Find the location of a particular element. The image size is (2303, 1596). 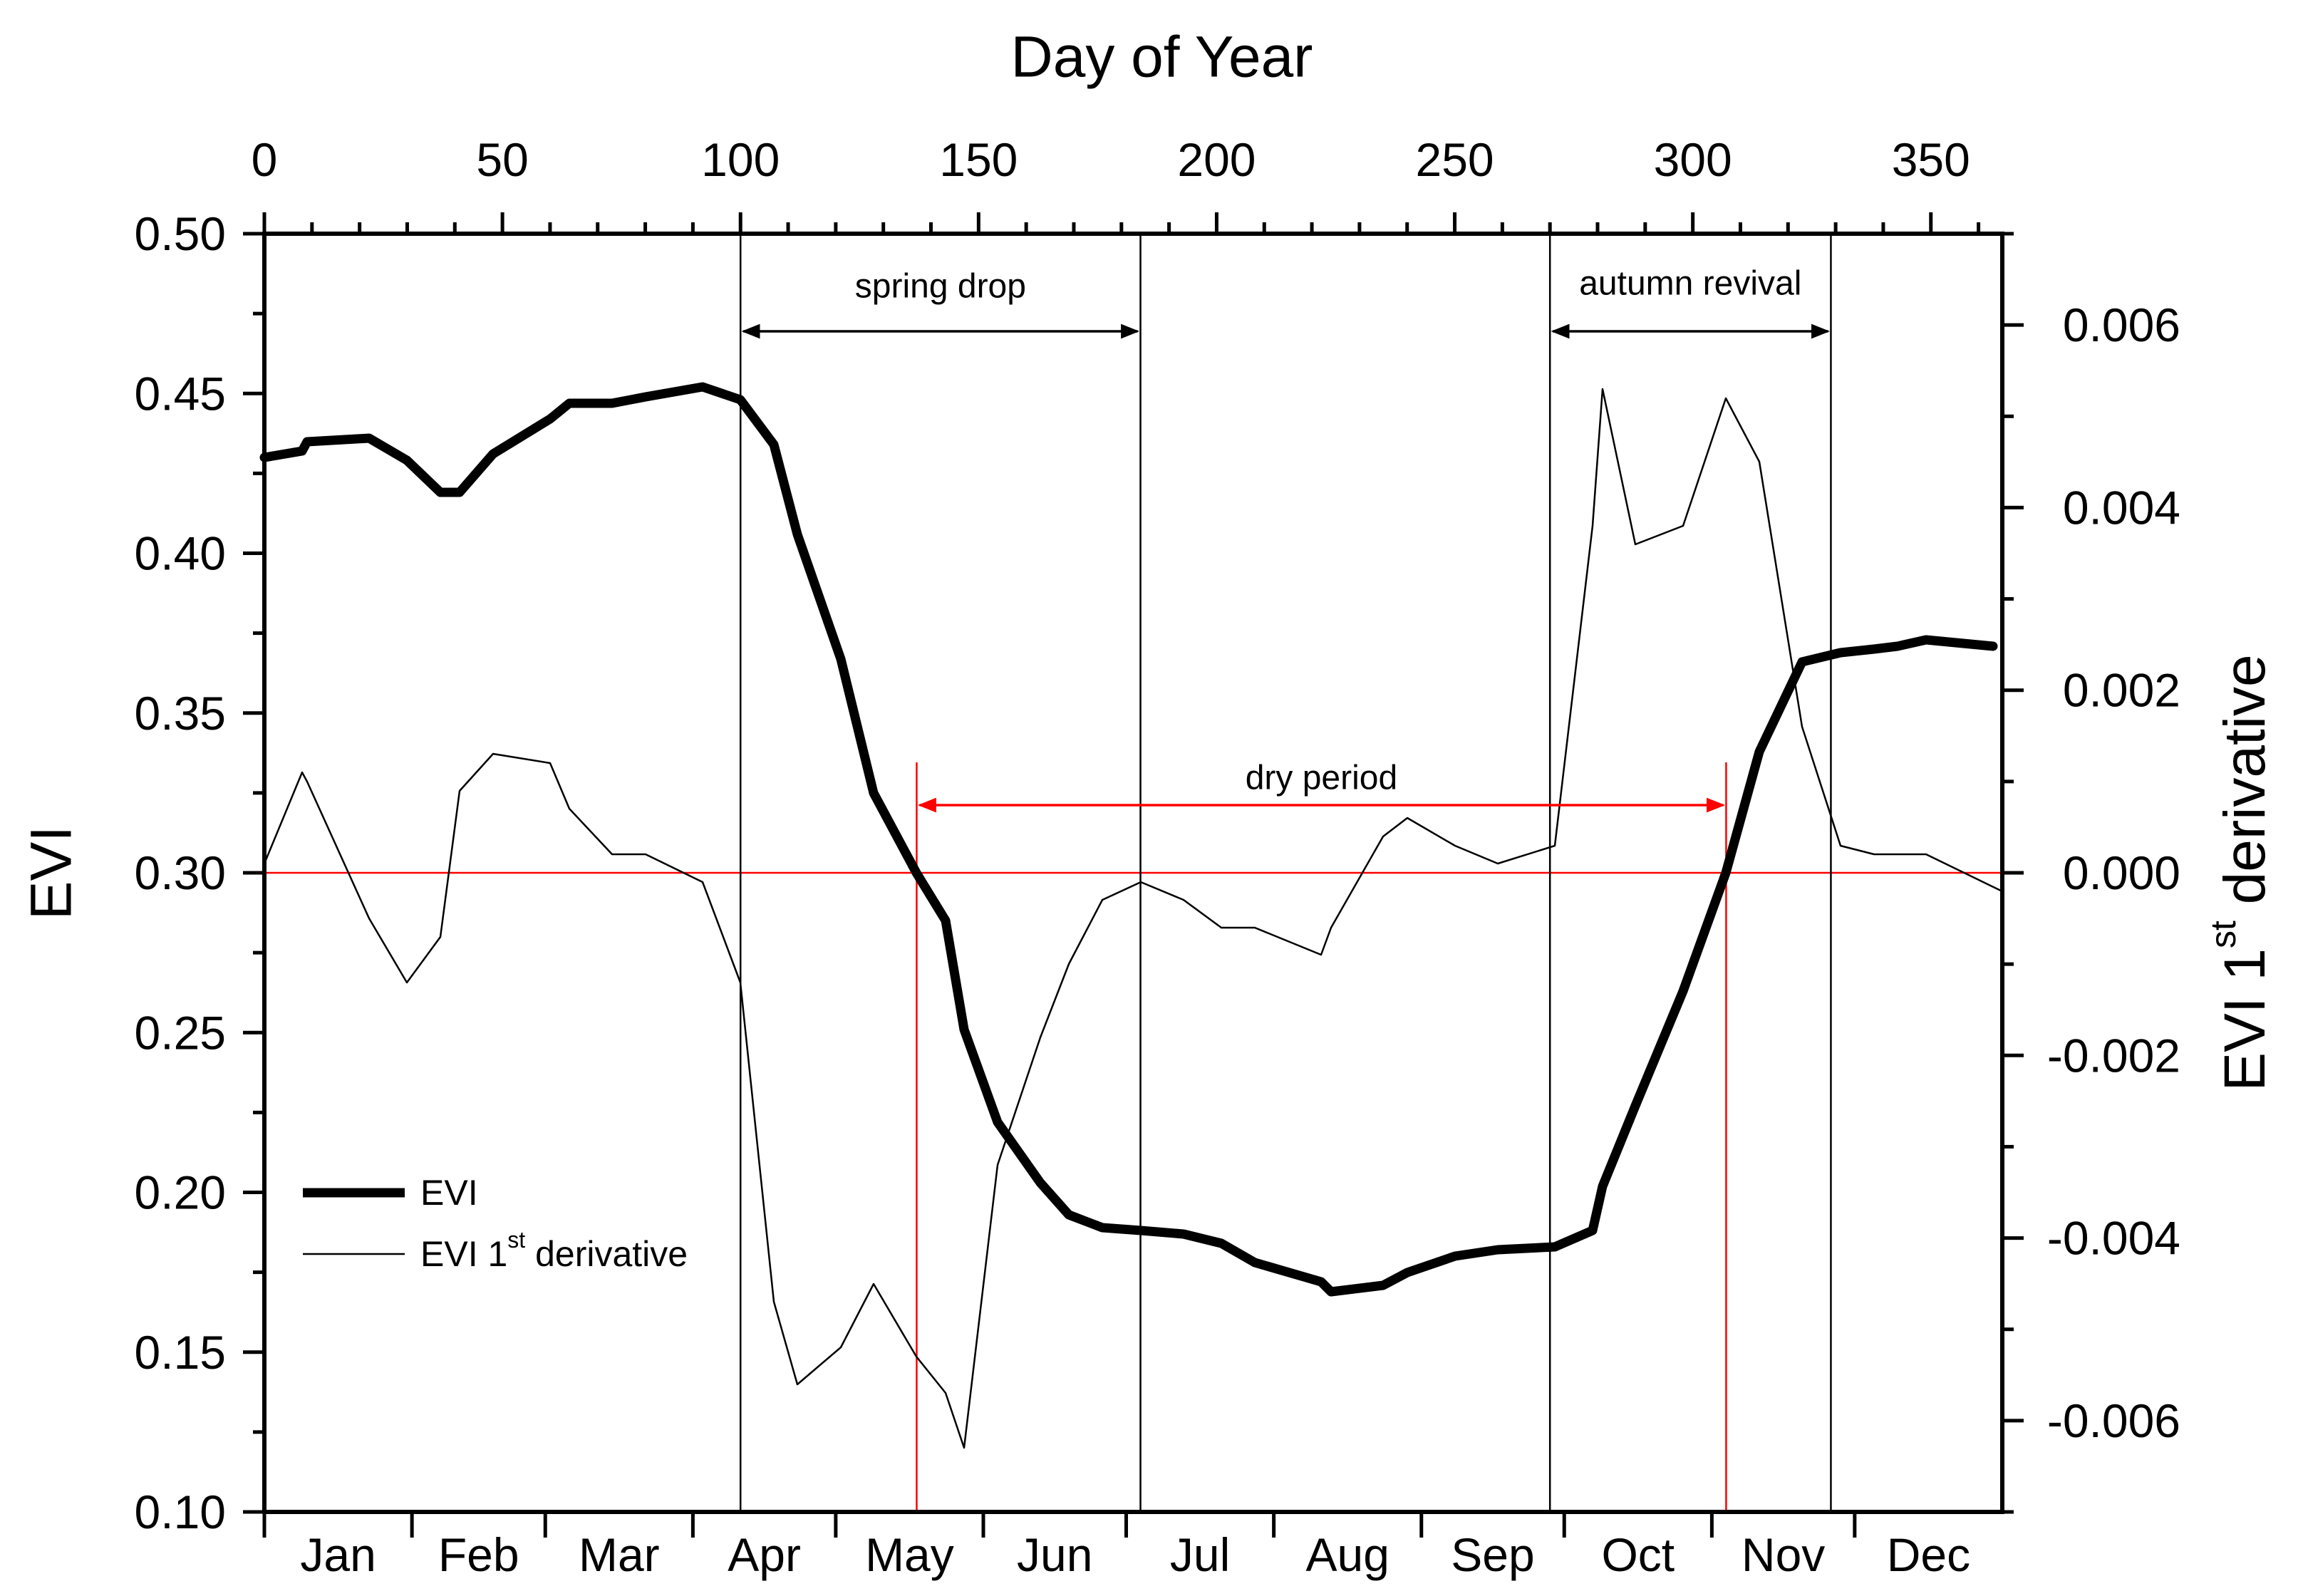

annotation-label: autumn revival is located at coordinates (1690, 284).